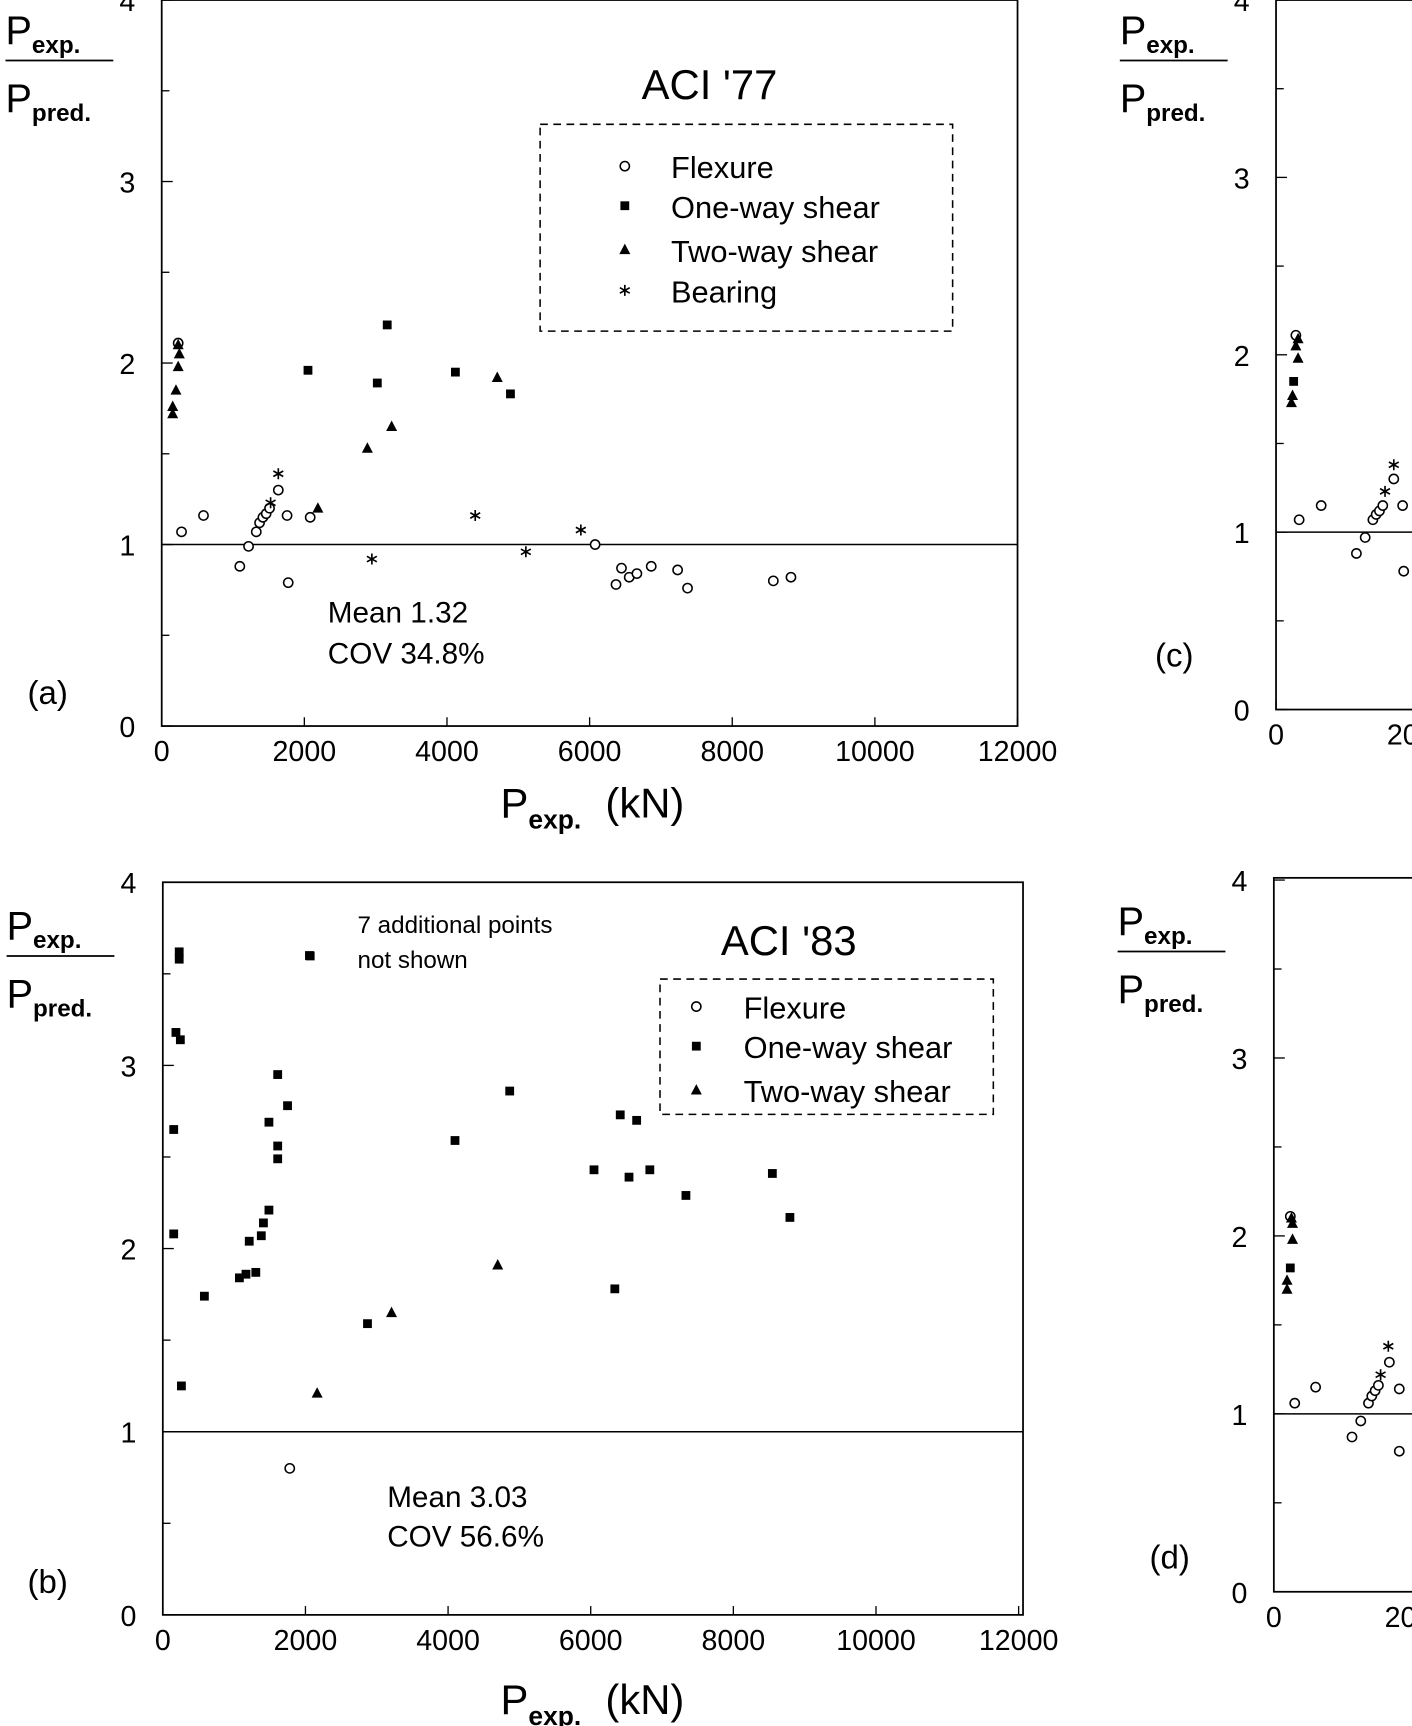 The height and width of the screenshot is (1726, 1412). Describe the element at coordinates (734, 1641) in the screenshot. I see `x-tick-label: 8000` at that location.